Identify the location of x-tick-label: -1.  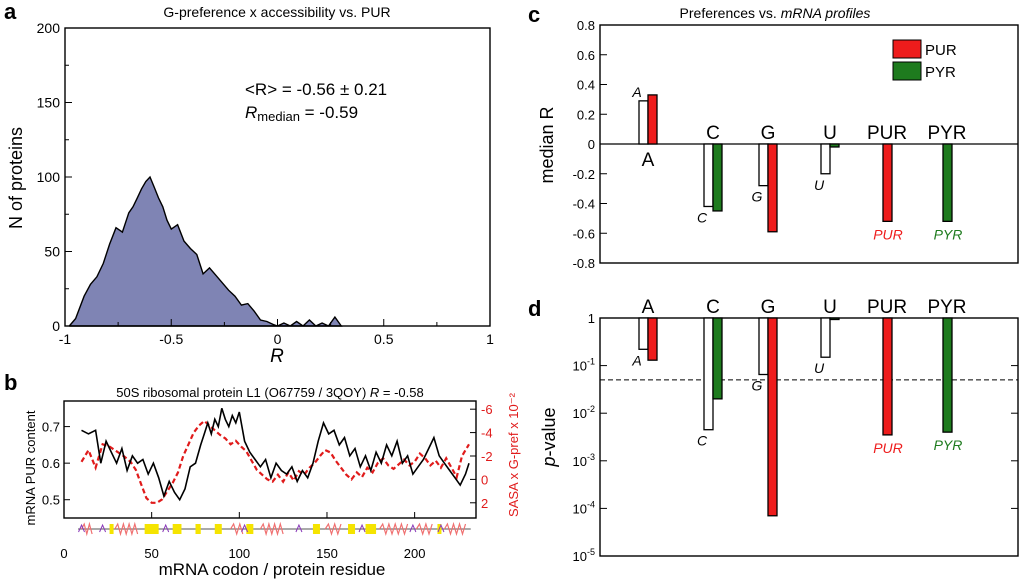
(65, 339).